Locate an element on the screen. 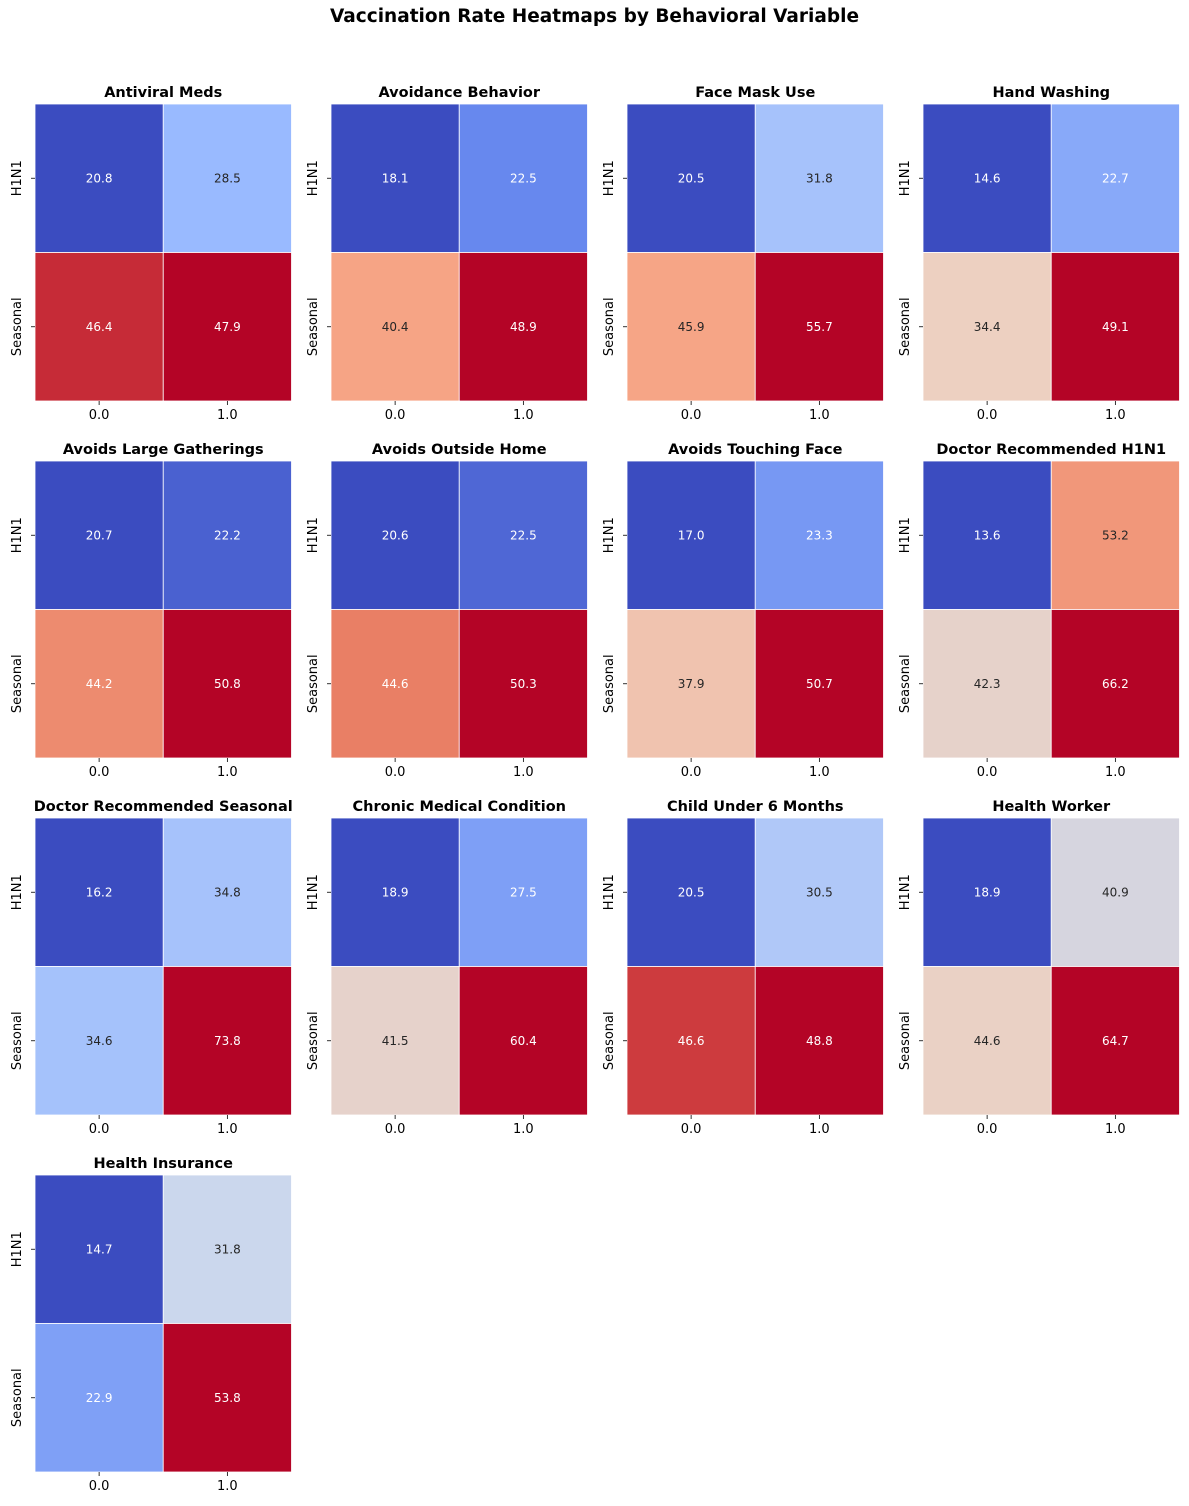 The width and height of the screenshot is (1189, 1506). cell-label: 22.2 is located at coordinates (227, 535).